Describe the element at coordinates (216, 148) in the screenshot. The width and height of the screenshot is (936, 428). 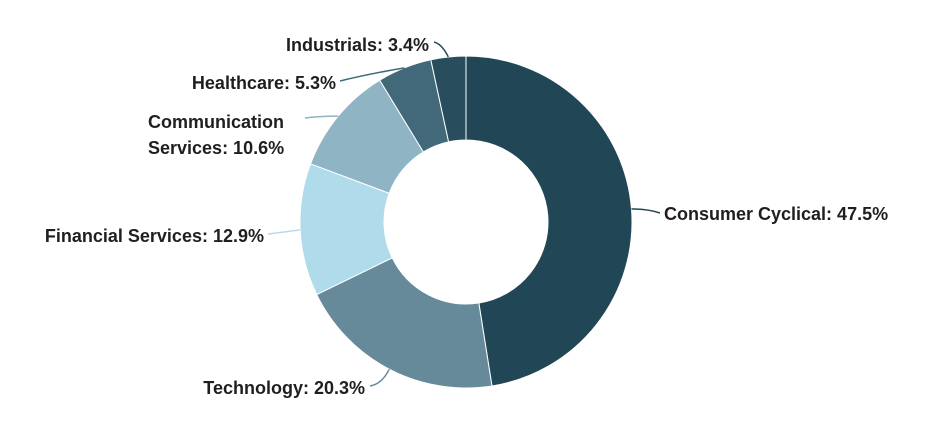
I see `label-line: Services: 10.6%` at that location.